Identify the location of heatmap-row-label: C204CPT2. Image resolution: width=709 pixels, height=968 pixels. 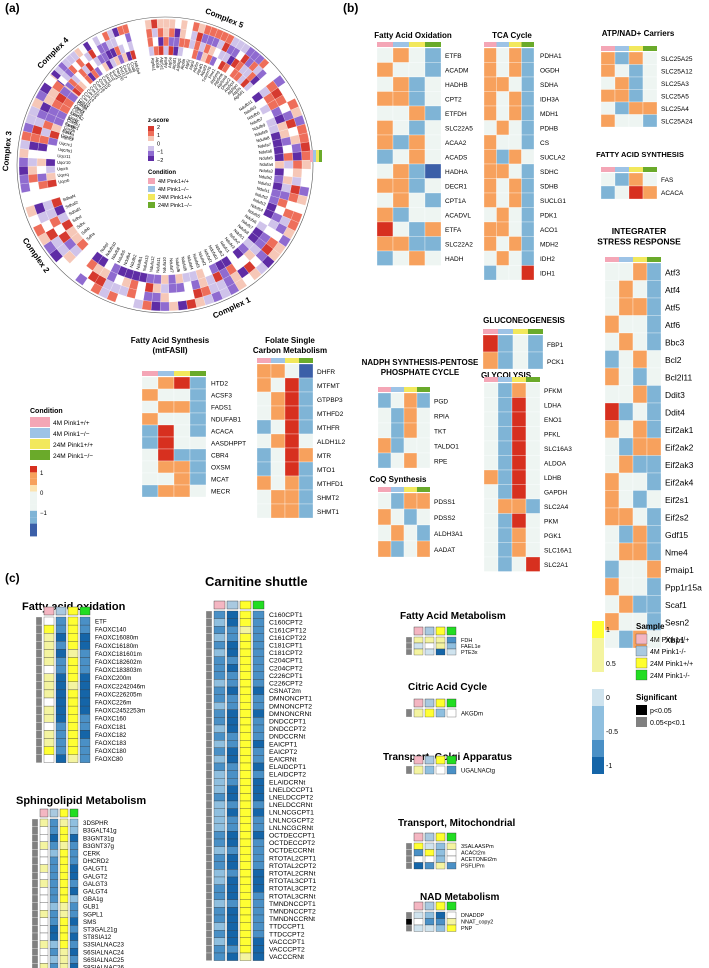
(286, 668).